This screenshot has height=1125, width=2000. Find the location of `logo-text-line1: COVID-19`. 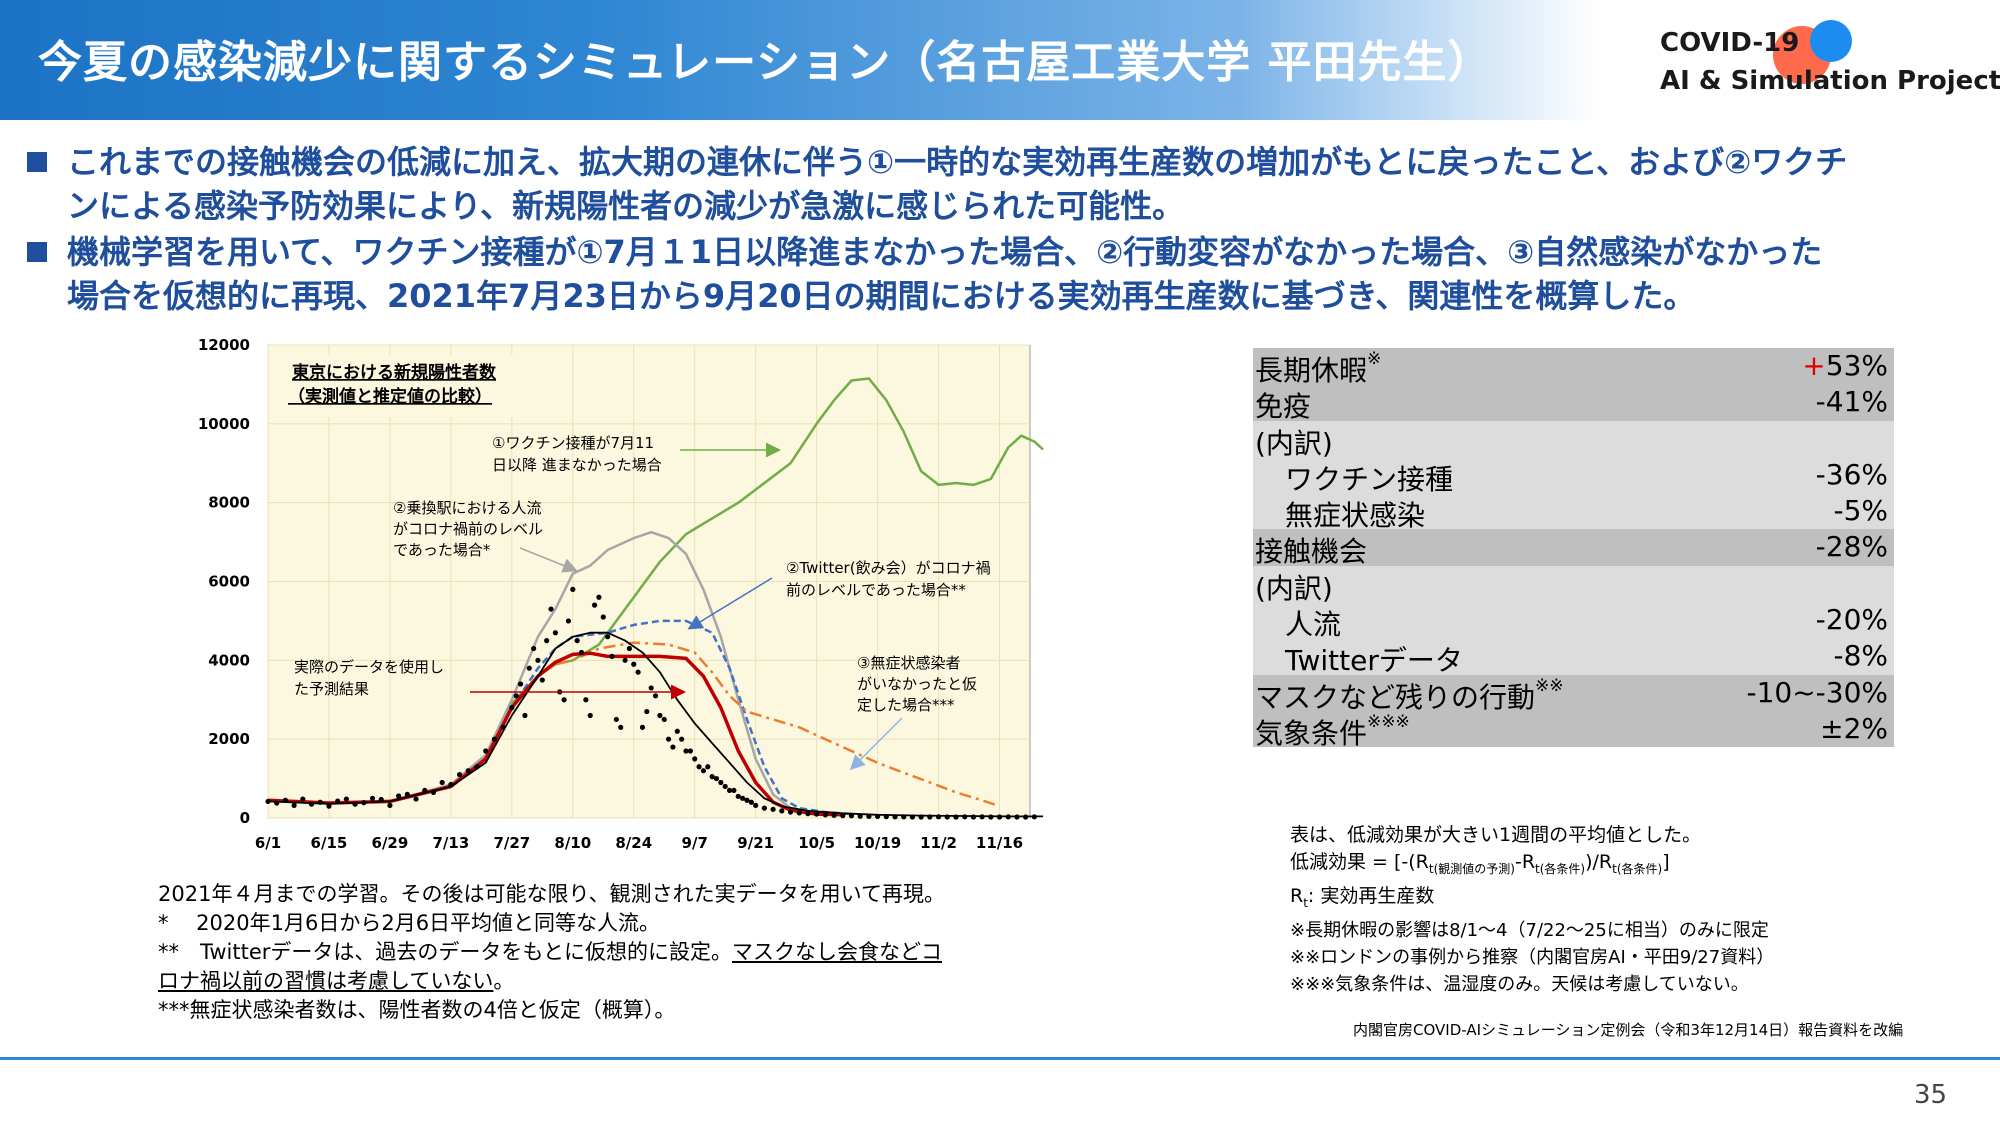

logo-text-line1: COVID-19 is located at coordinates (1730, 43).